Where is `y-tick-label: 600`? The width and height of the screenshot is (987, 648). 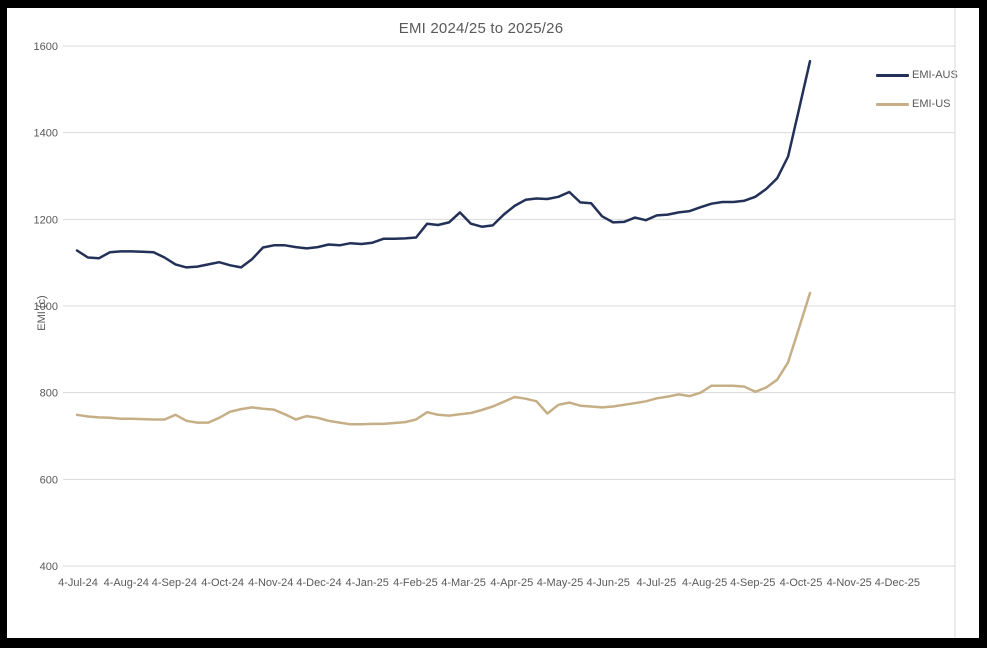
y-tick-label: 600 is located at coordinates (49, 480).